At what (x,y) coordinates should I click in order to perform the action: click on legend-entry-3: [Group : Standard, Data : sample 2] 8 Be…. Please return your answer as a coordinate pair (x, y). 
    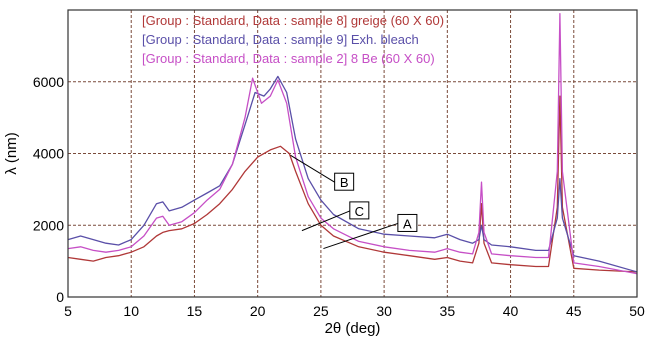
    Looking at the image, I should click on (288, 58).